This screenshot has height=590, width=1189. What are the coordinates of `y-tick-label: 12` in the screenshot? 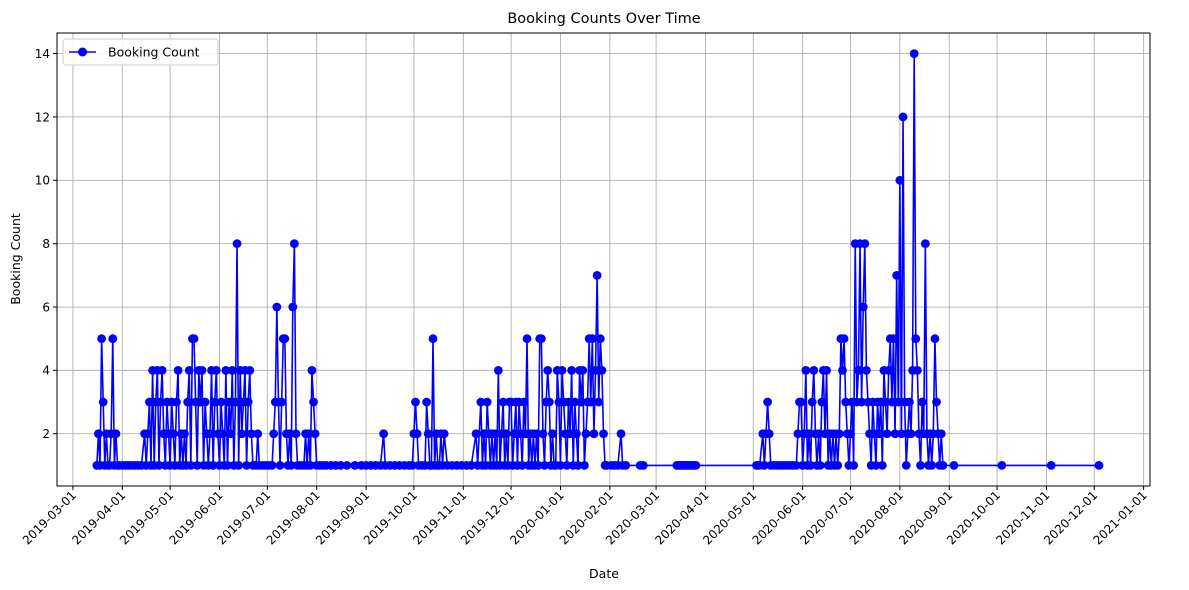 It's located at (42, 117).